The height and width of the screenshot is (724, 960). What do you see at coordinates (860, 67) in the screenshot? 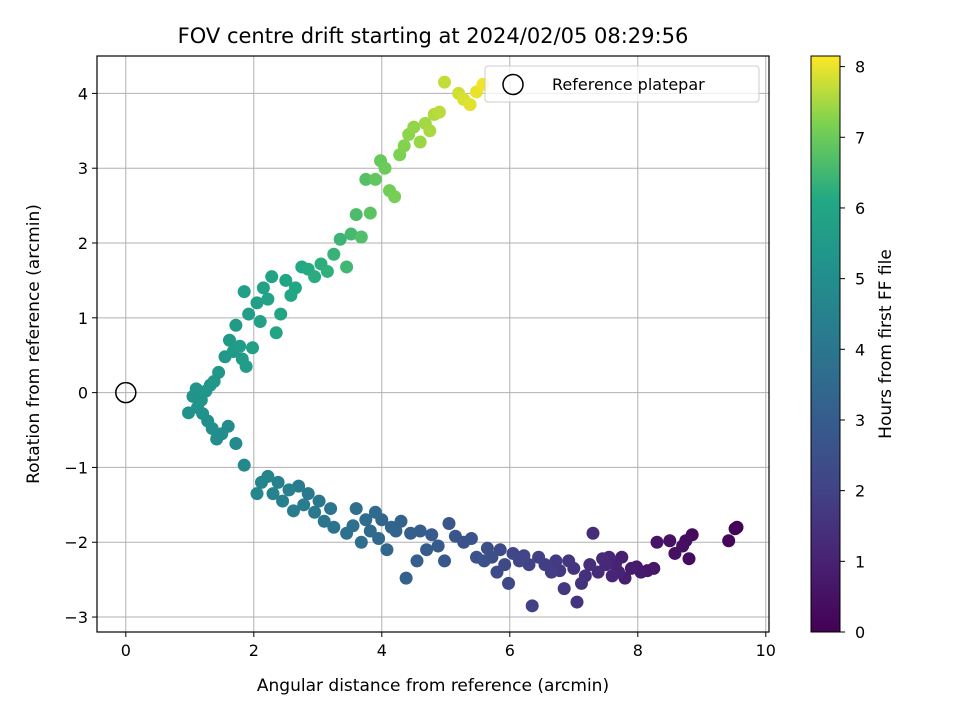
I see `colorbar-tick-label: 8` at bounding box center [860, 67].